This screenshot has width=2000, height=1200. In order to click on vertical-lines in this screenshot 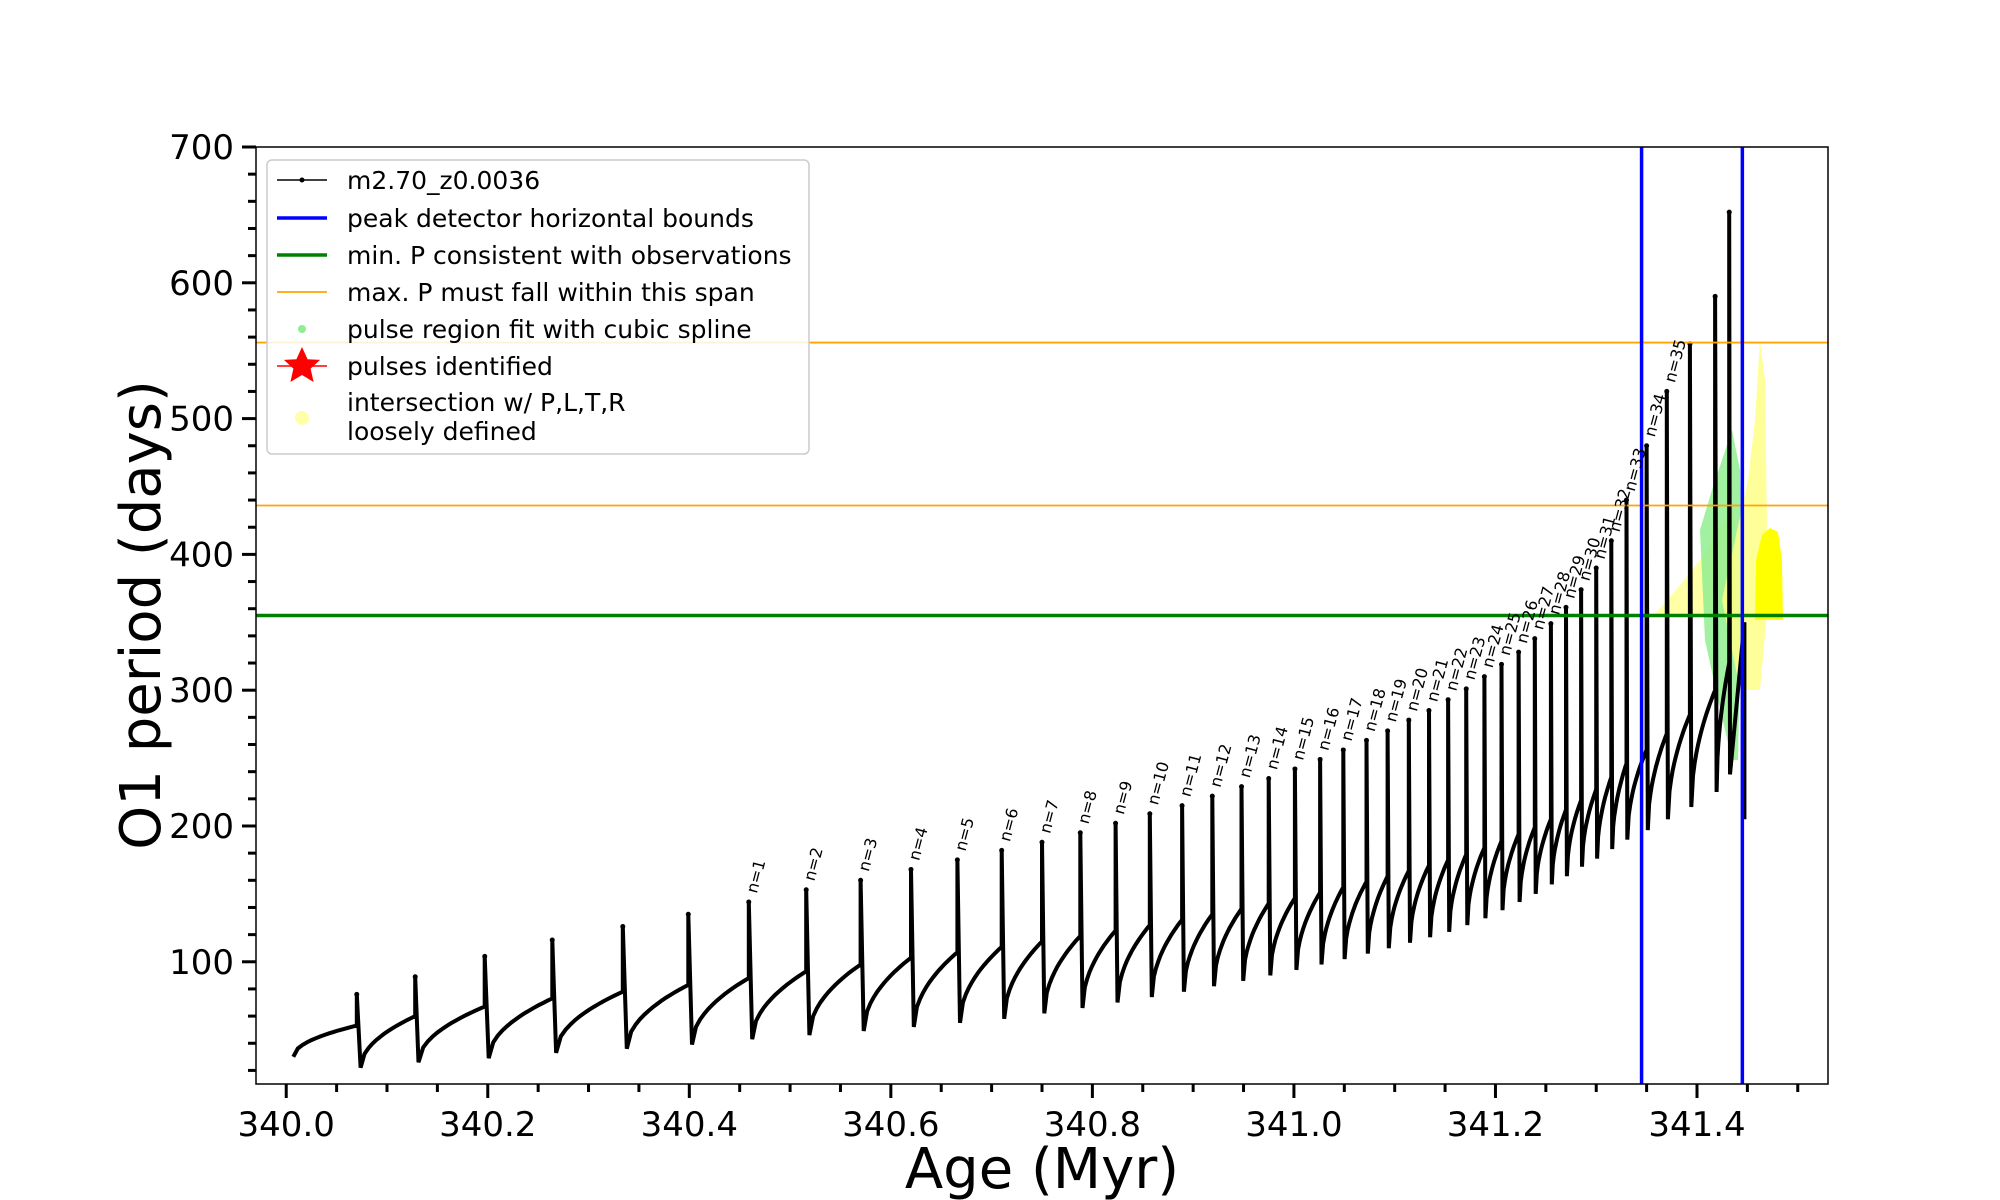, I will do `click(1692, 615)`.